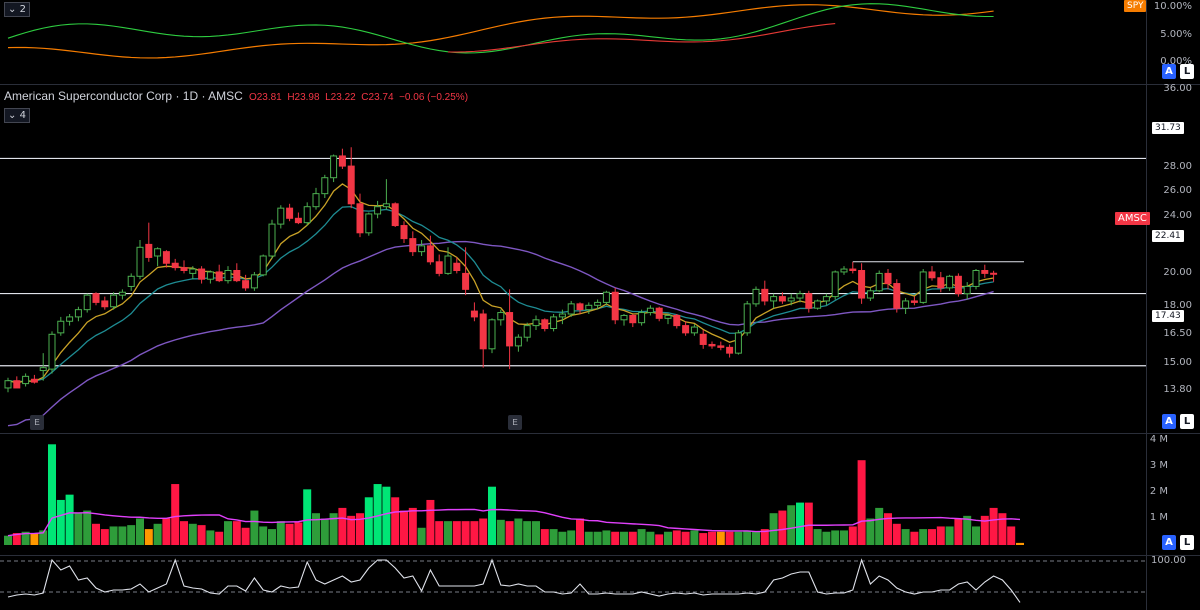 The height and width of the screenshot is (610, 1200). Describe the element at coordinates (1169, 421) in the screenshot. I see `auto-scale-button-main: A` at that location.